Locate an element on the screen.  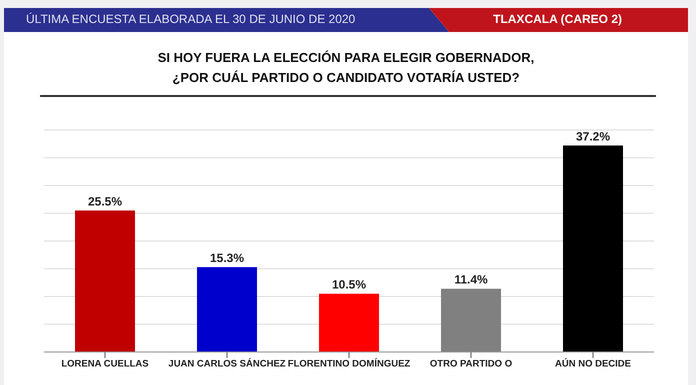
data-label: 15.3% is located at coordinates (227, 258).